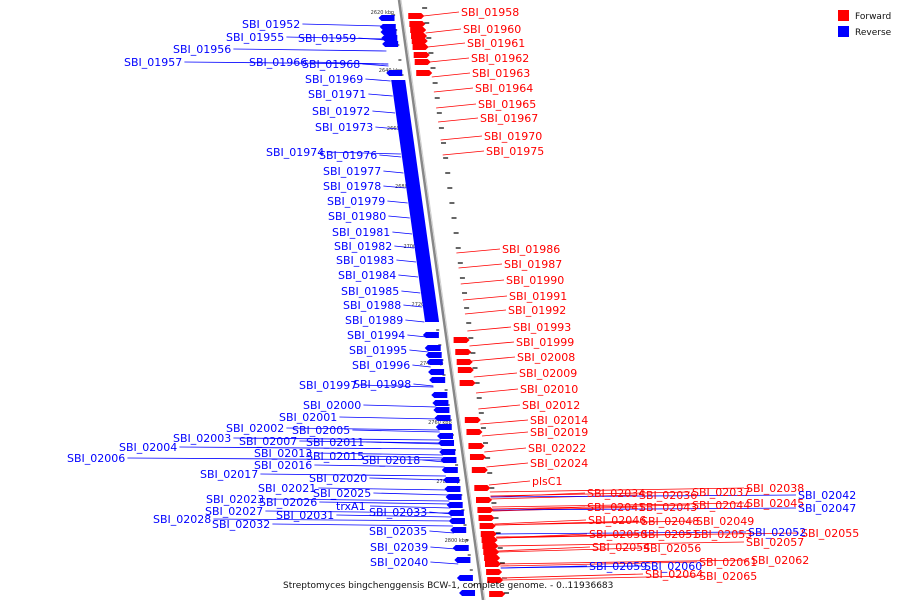  I want to click on reverse-gene-label: SBI_01977, so click(352, 171).